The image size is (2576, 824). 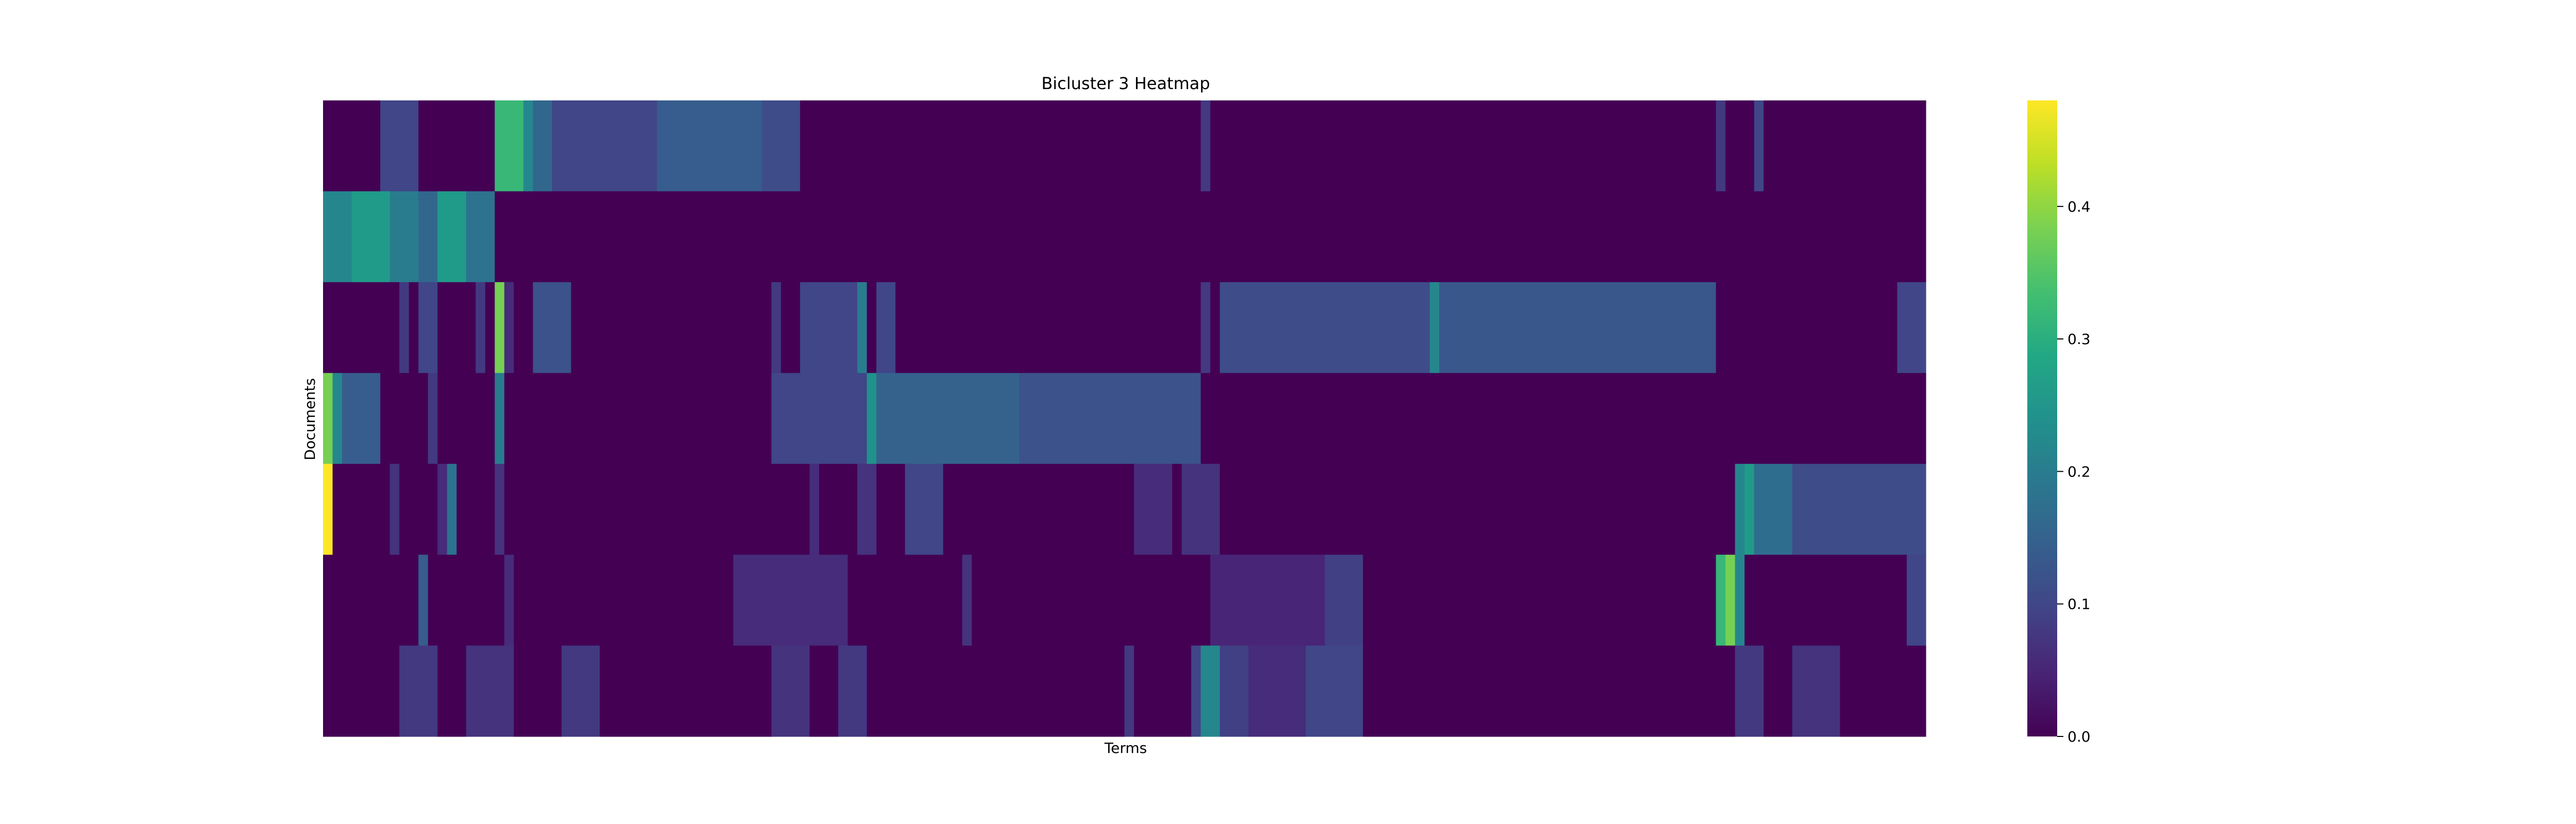 What do you see at coordinates (1125, 83) in the screenshot?
I see `chart-title: Bicluster 3 Heatmap` at bounding box center [1125, 83].